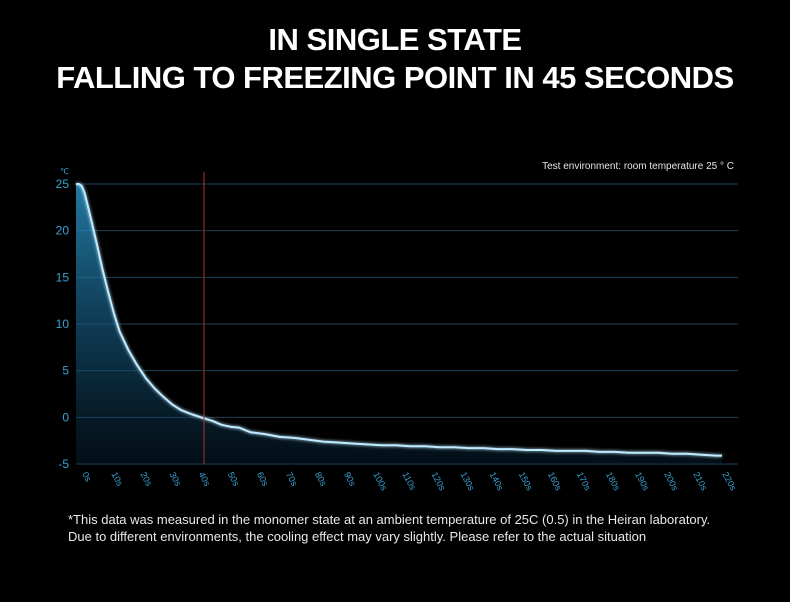  I want to click on x-tick-label: 150s, so click(526, 481).